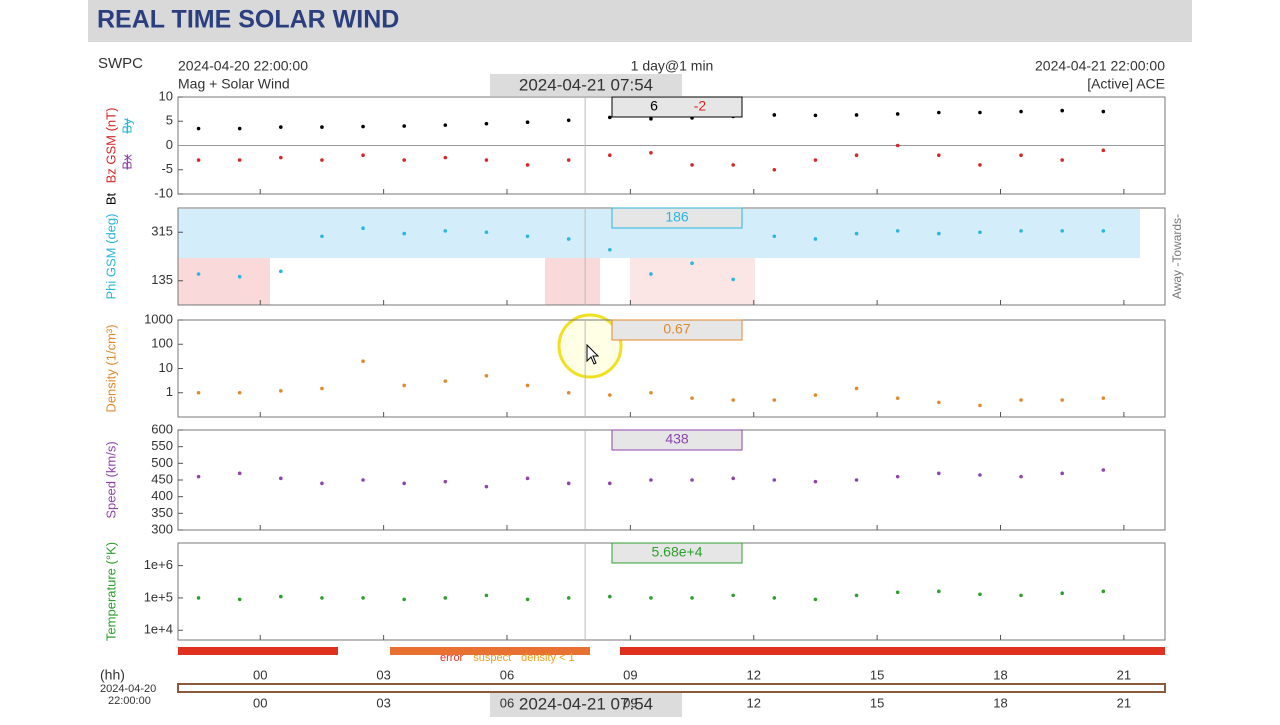 The height and width of the screenshot is (725, 1280). I want to click on readout-value: 0.67, so click(676, 329).